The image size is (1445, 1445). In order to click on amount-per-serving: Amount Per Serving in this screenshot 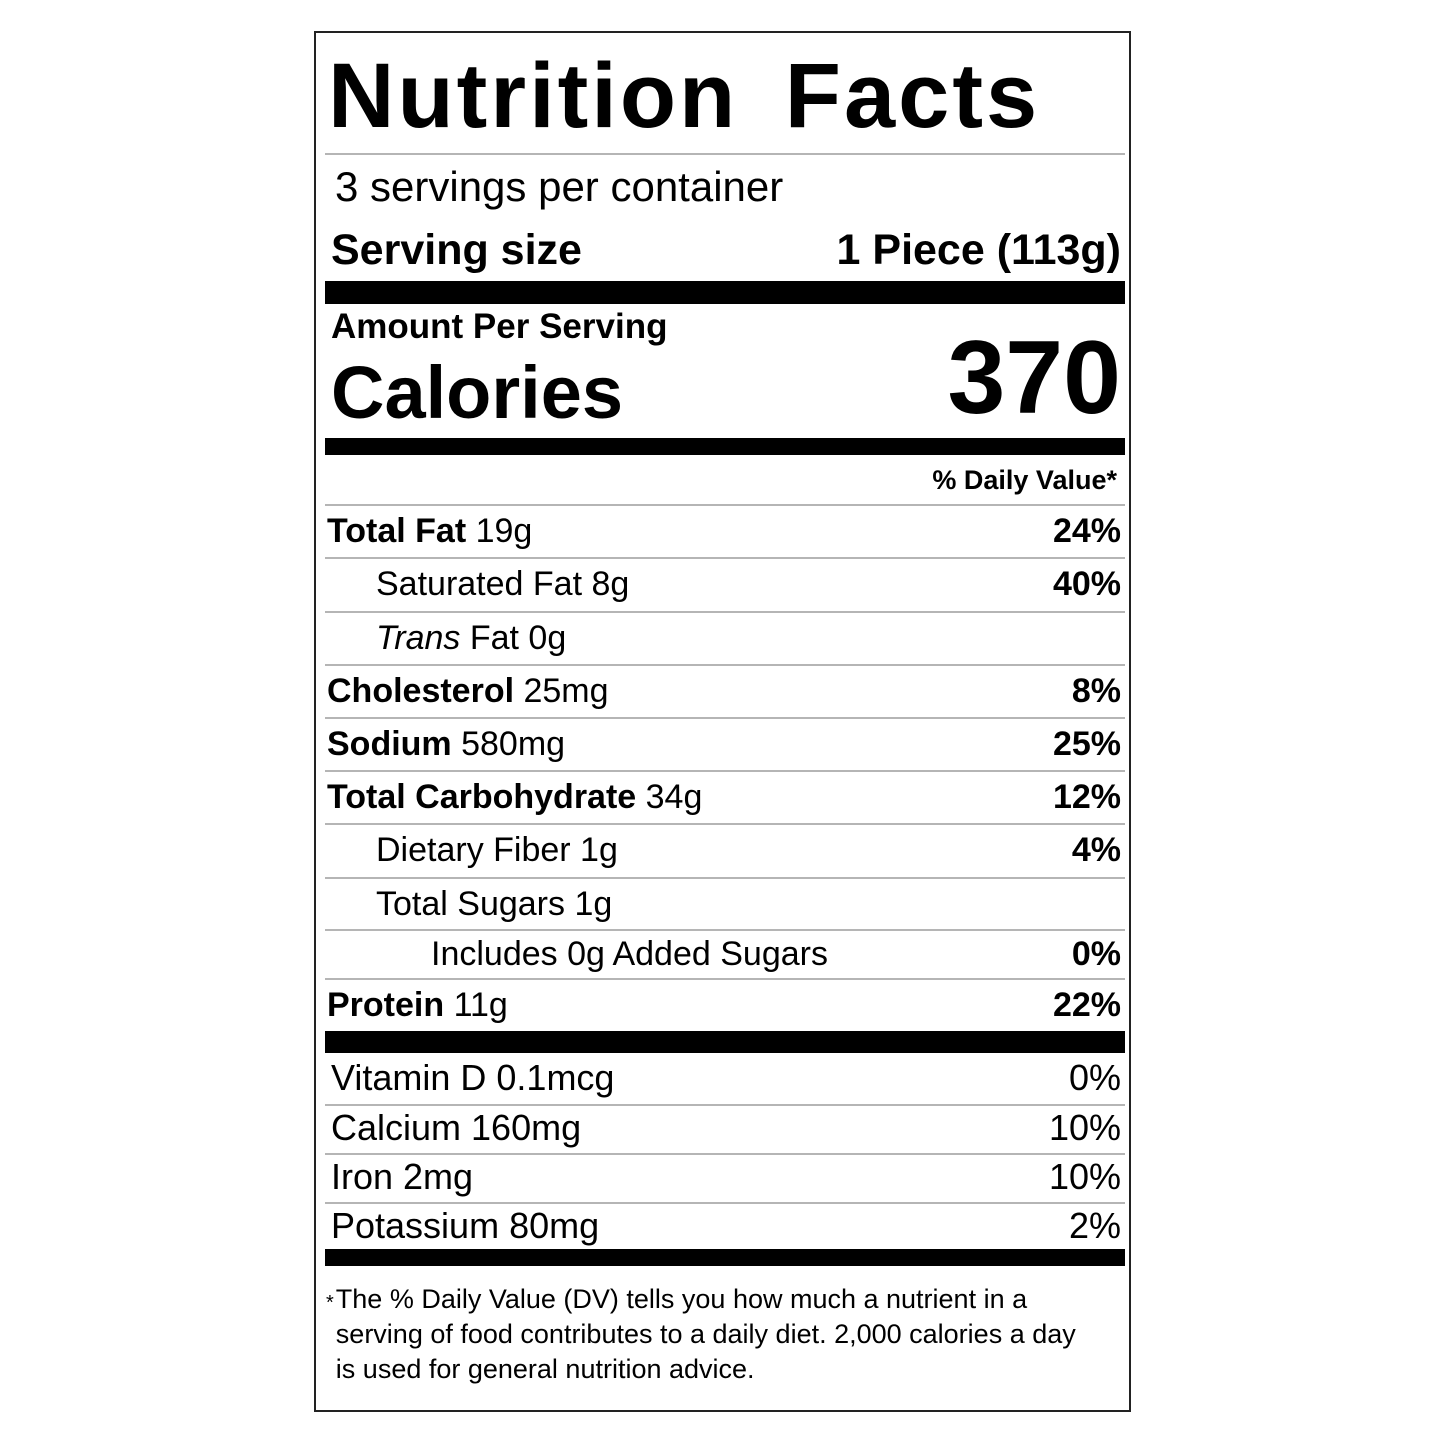, I will do `click(499, 326)`.